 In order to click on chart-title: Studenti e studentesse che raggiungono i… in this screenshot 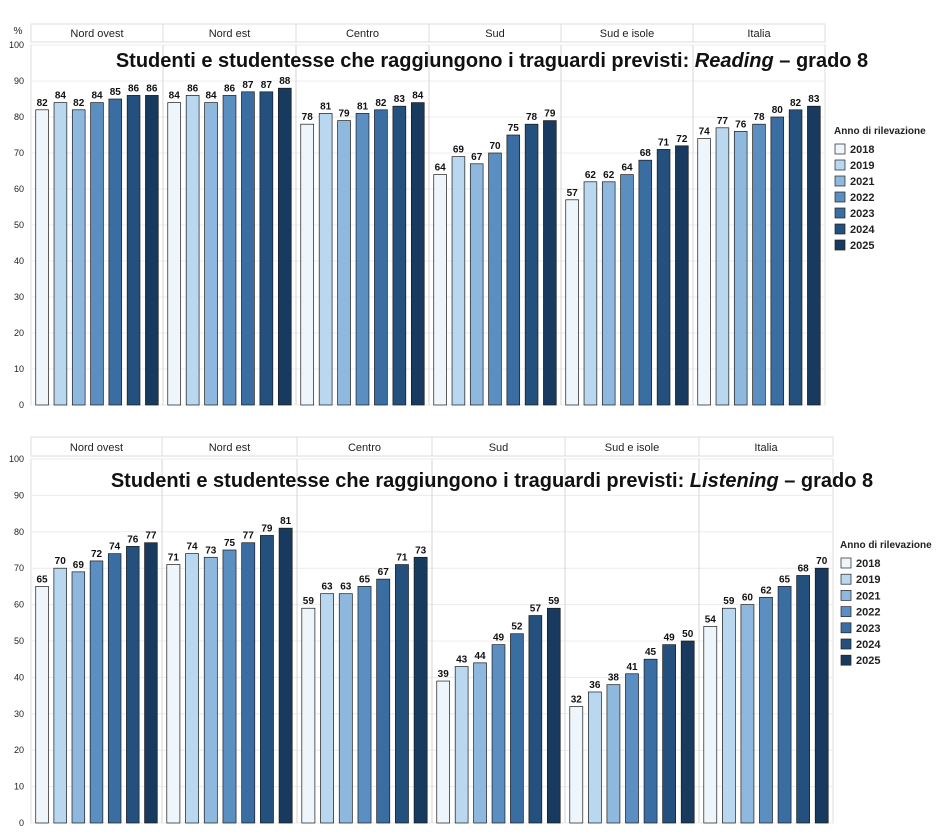, I will do `click(492, 61)`.